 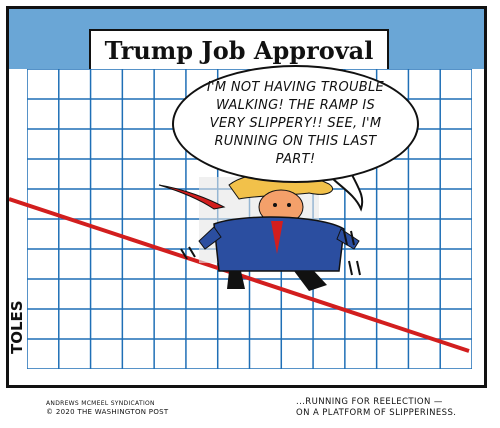 I want to click on speech-line: WALKING! THE RAMP IS, so click(x=295, y=105).